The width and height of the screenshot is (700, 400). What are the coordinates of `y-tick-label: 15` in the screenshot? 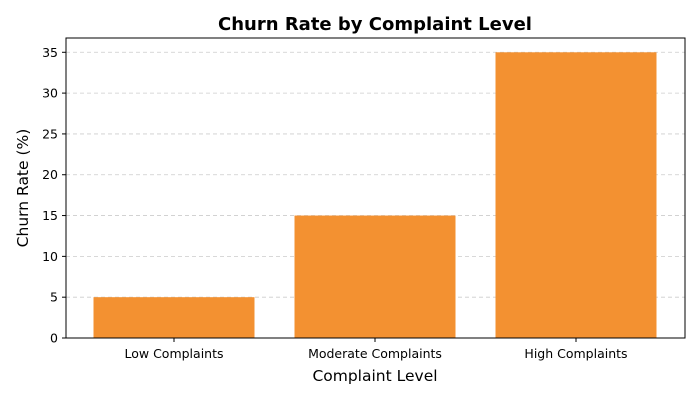 It's located at (50, 215).